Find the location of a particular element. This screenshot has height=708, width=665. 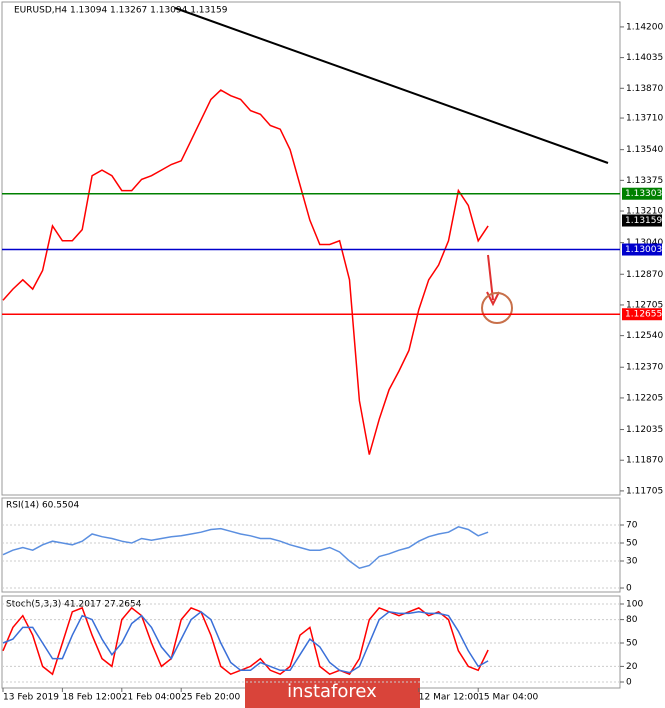

x-tick-label: 15 Mar 04:00 is located at coordinates (508, 698).